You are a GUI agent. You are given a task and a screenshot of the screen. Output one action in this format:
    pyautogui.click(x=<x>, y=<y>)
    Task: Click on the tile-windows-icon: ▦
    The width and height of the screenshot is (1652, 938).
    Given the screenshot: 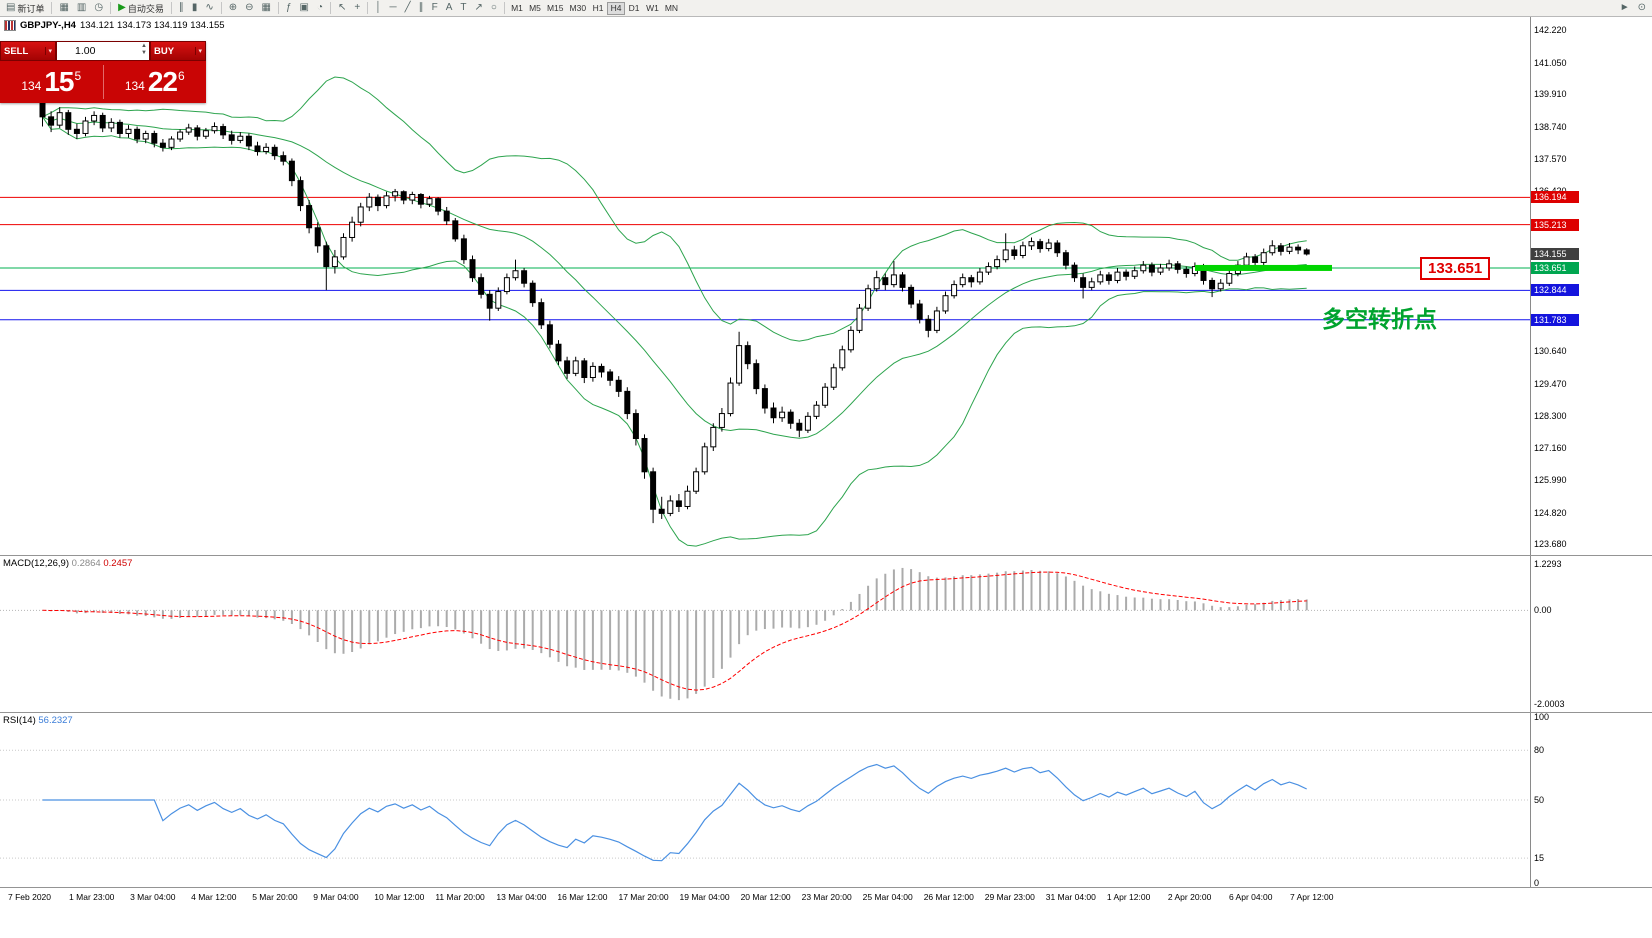 What is the action you would take?
    pyautogui.click(x=266, y=8)
    